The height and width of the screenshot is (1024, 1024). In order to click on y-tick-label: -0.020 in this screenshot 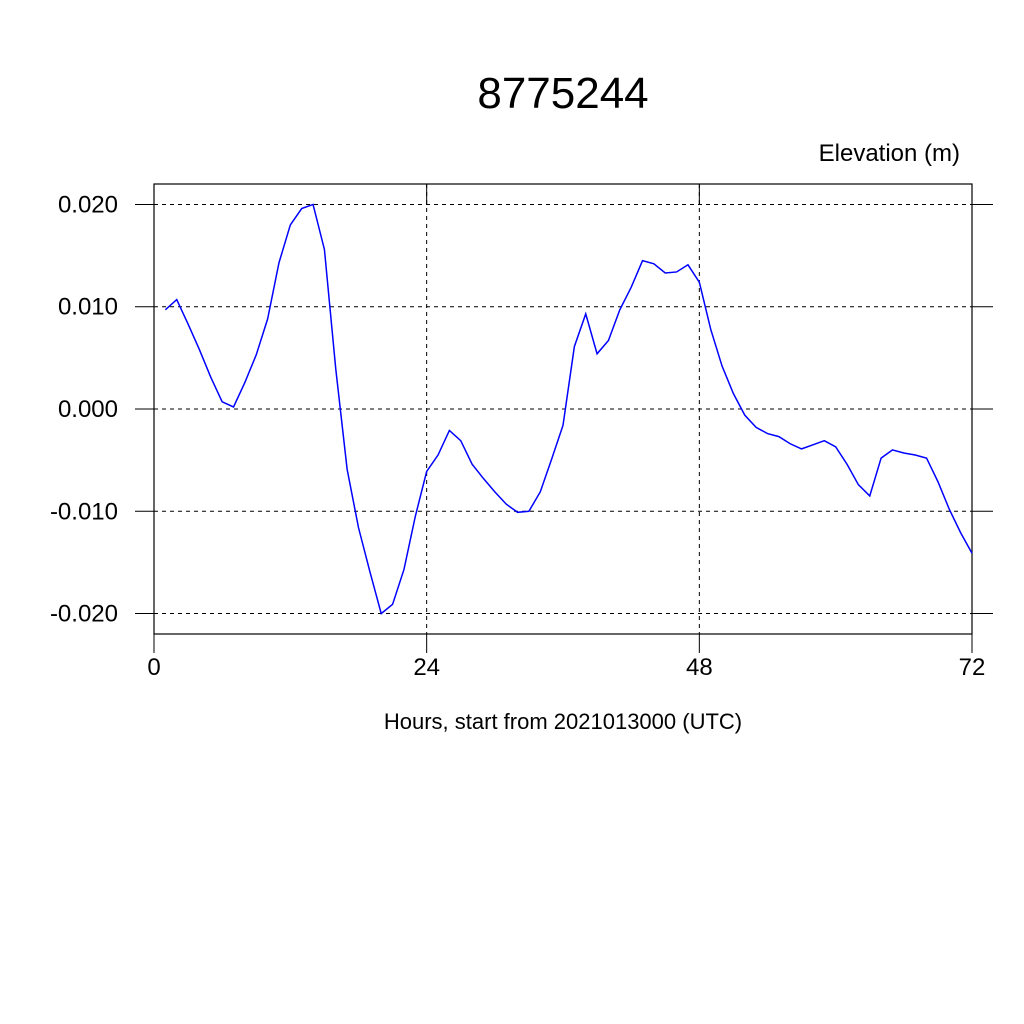, I will do `click(84, 614)`.